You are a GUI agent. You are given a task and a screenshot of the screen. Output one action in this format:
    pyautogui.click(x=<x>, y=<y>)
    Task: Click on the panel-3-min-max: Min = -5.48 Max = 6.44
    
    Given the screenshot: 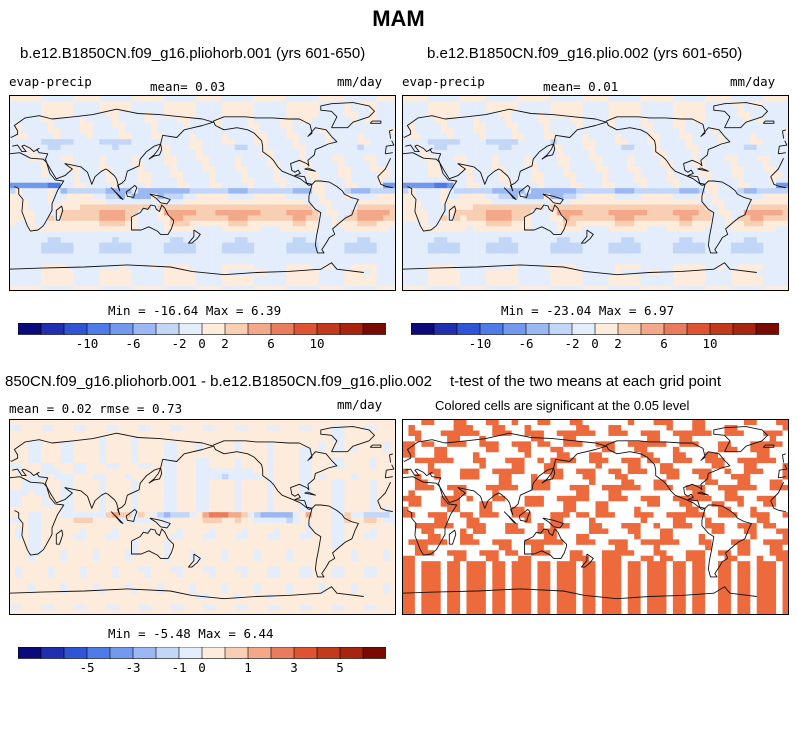 What is the action you would take?
    pyautogui.click(x=191, y=633)
    